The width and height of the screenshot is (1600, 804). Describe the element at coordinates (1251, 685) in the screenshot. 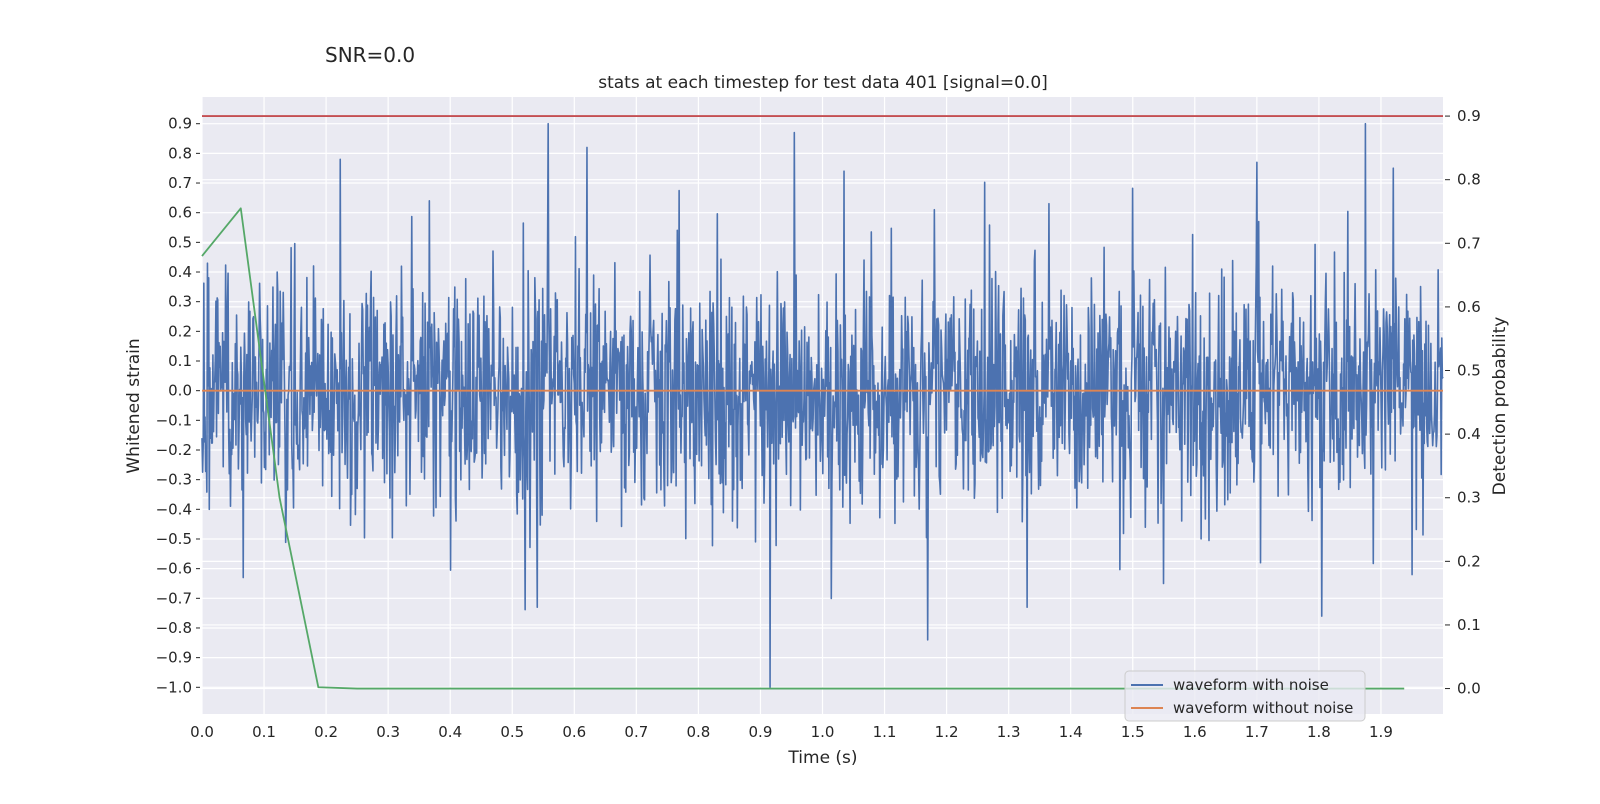

I see `legend-label-waveform-with-noise: waveform with noise` at that location.